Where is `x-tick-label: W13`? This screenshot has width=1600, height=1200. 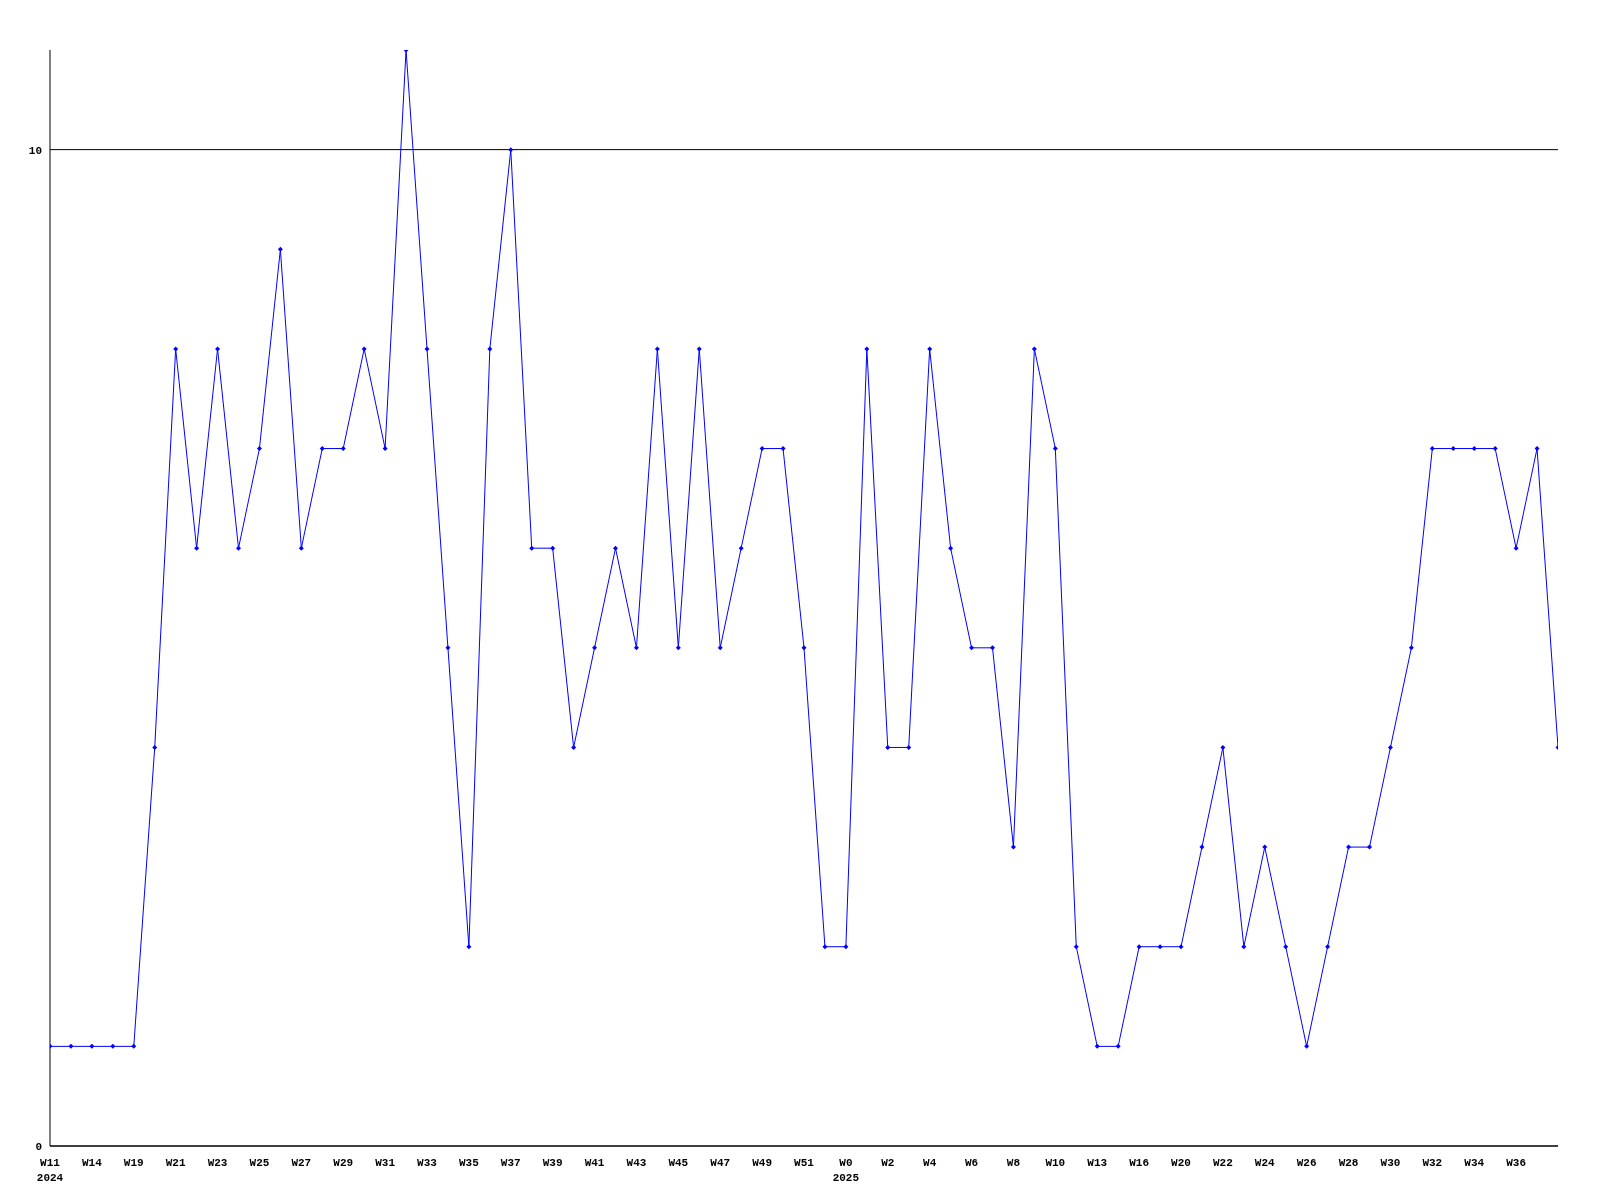 x-tick-label: W13 is located at coordinates (1097, 1163).